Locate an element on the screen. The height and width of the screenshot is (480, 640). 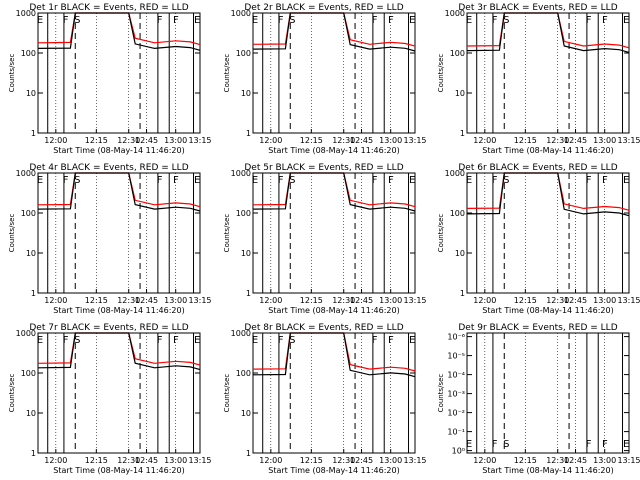
panel-title: Det 7r BLACK = Events, RED = LLD is located at coordinates (108, 328).